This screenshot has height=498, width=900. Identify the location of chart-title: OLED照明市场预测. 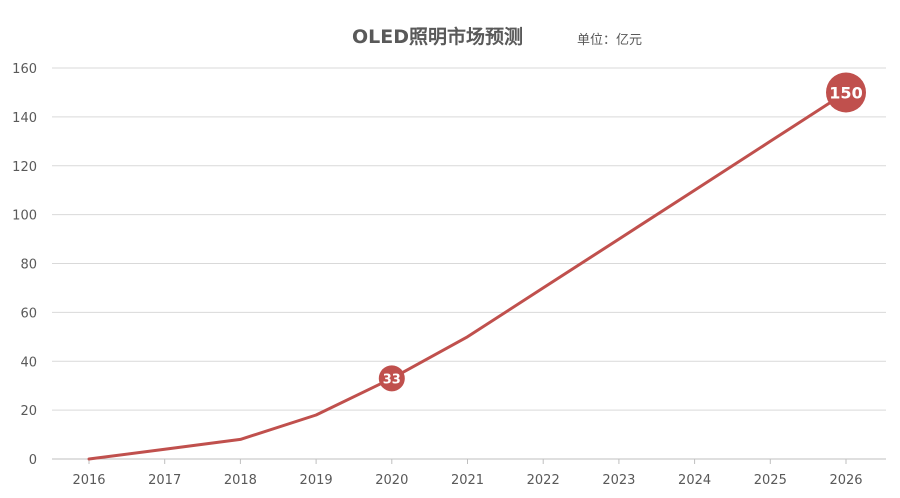
(438, 37).